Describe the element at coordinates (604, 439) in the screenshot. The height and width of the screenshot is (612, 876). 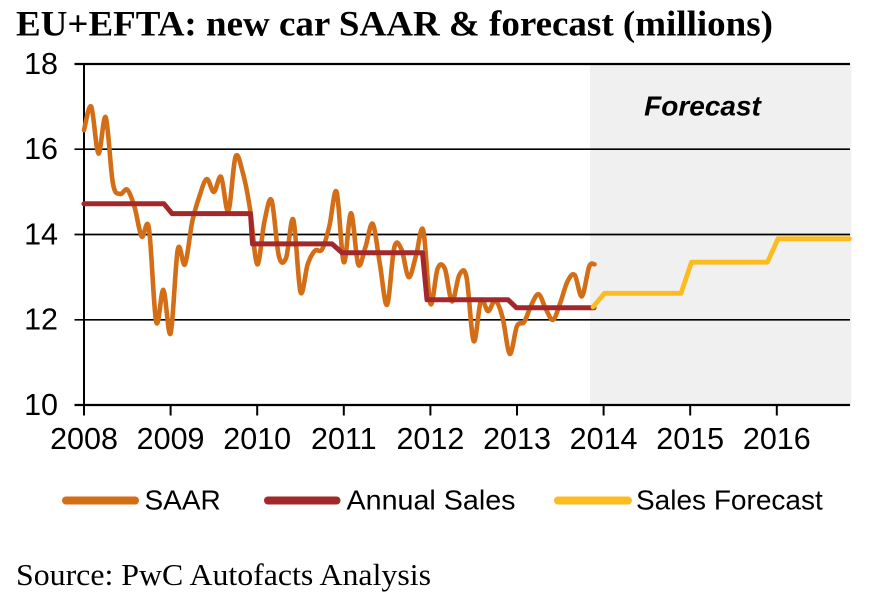
I see `svg-text: 2014` at that location.